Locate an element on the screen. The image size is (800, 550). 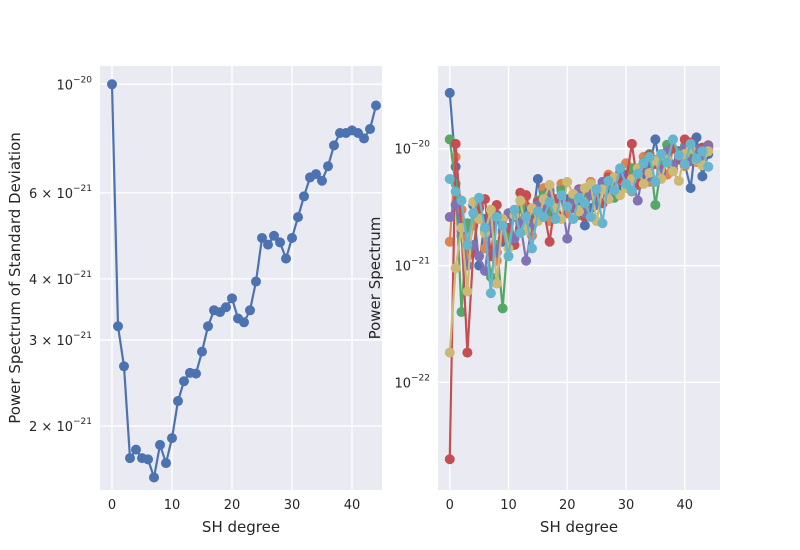
power-y-tick-exponent: −21 is located at coordinates (420, 262).